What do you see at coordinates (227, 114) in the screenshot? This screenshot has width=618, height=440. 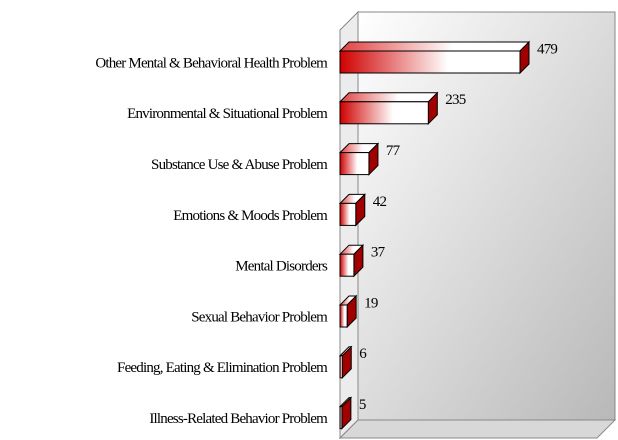 I see `category-label: Environmental & Situational Problem` at bounding box center [227, 114].